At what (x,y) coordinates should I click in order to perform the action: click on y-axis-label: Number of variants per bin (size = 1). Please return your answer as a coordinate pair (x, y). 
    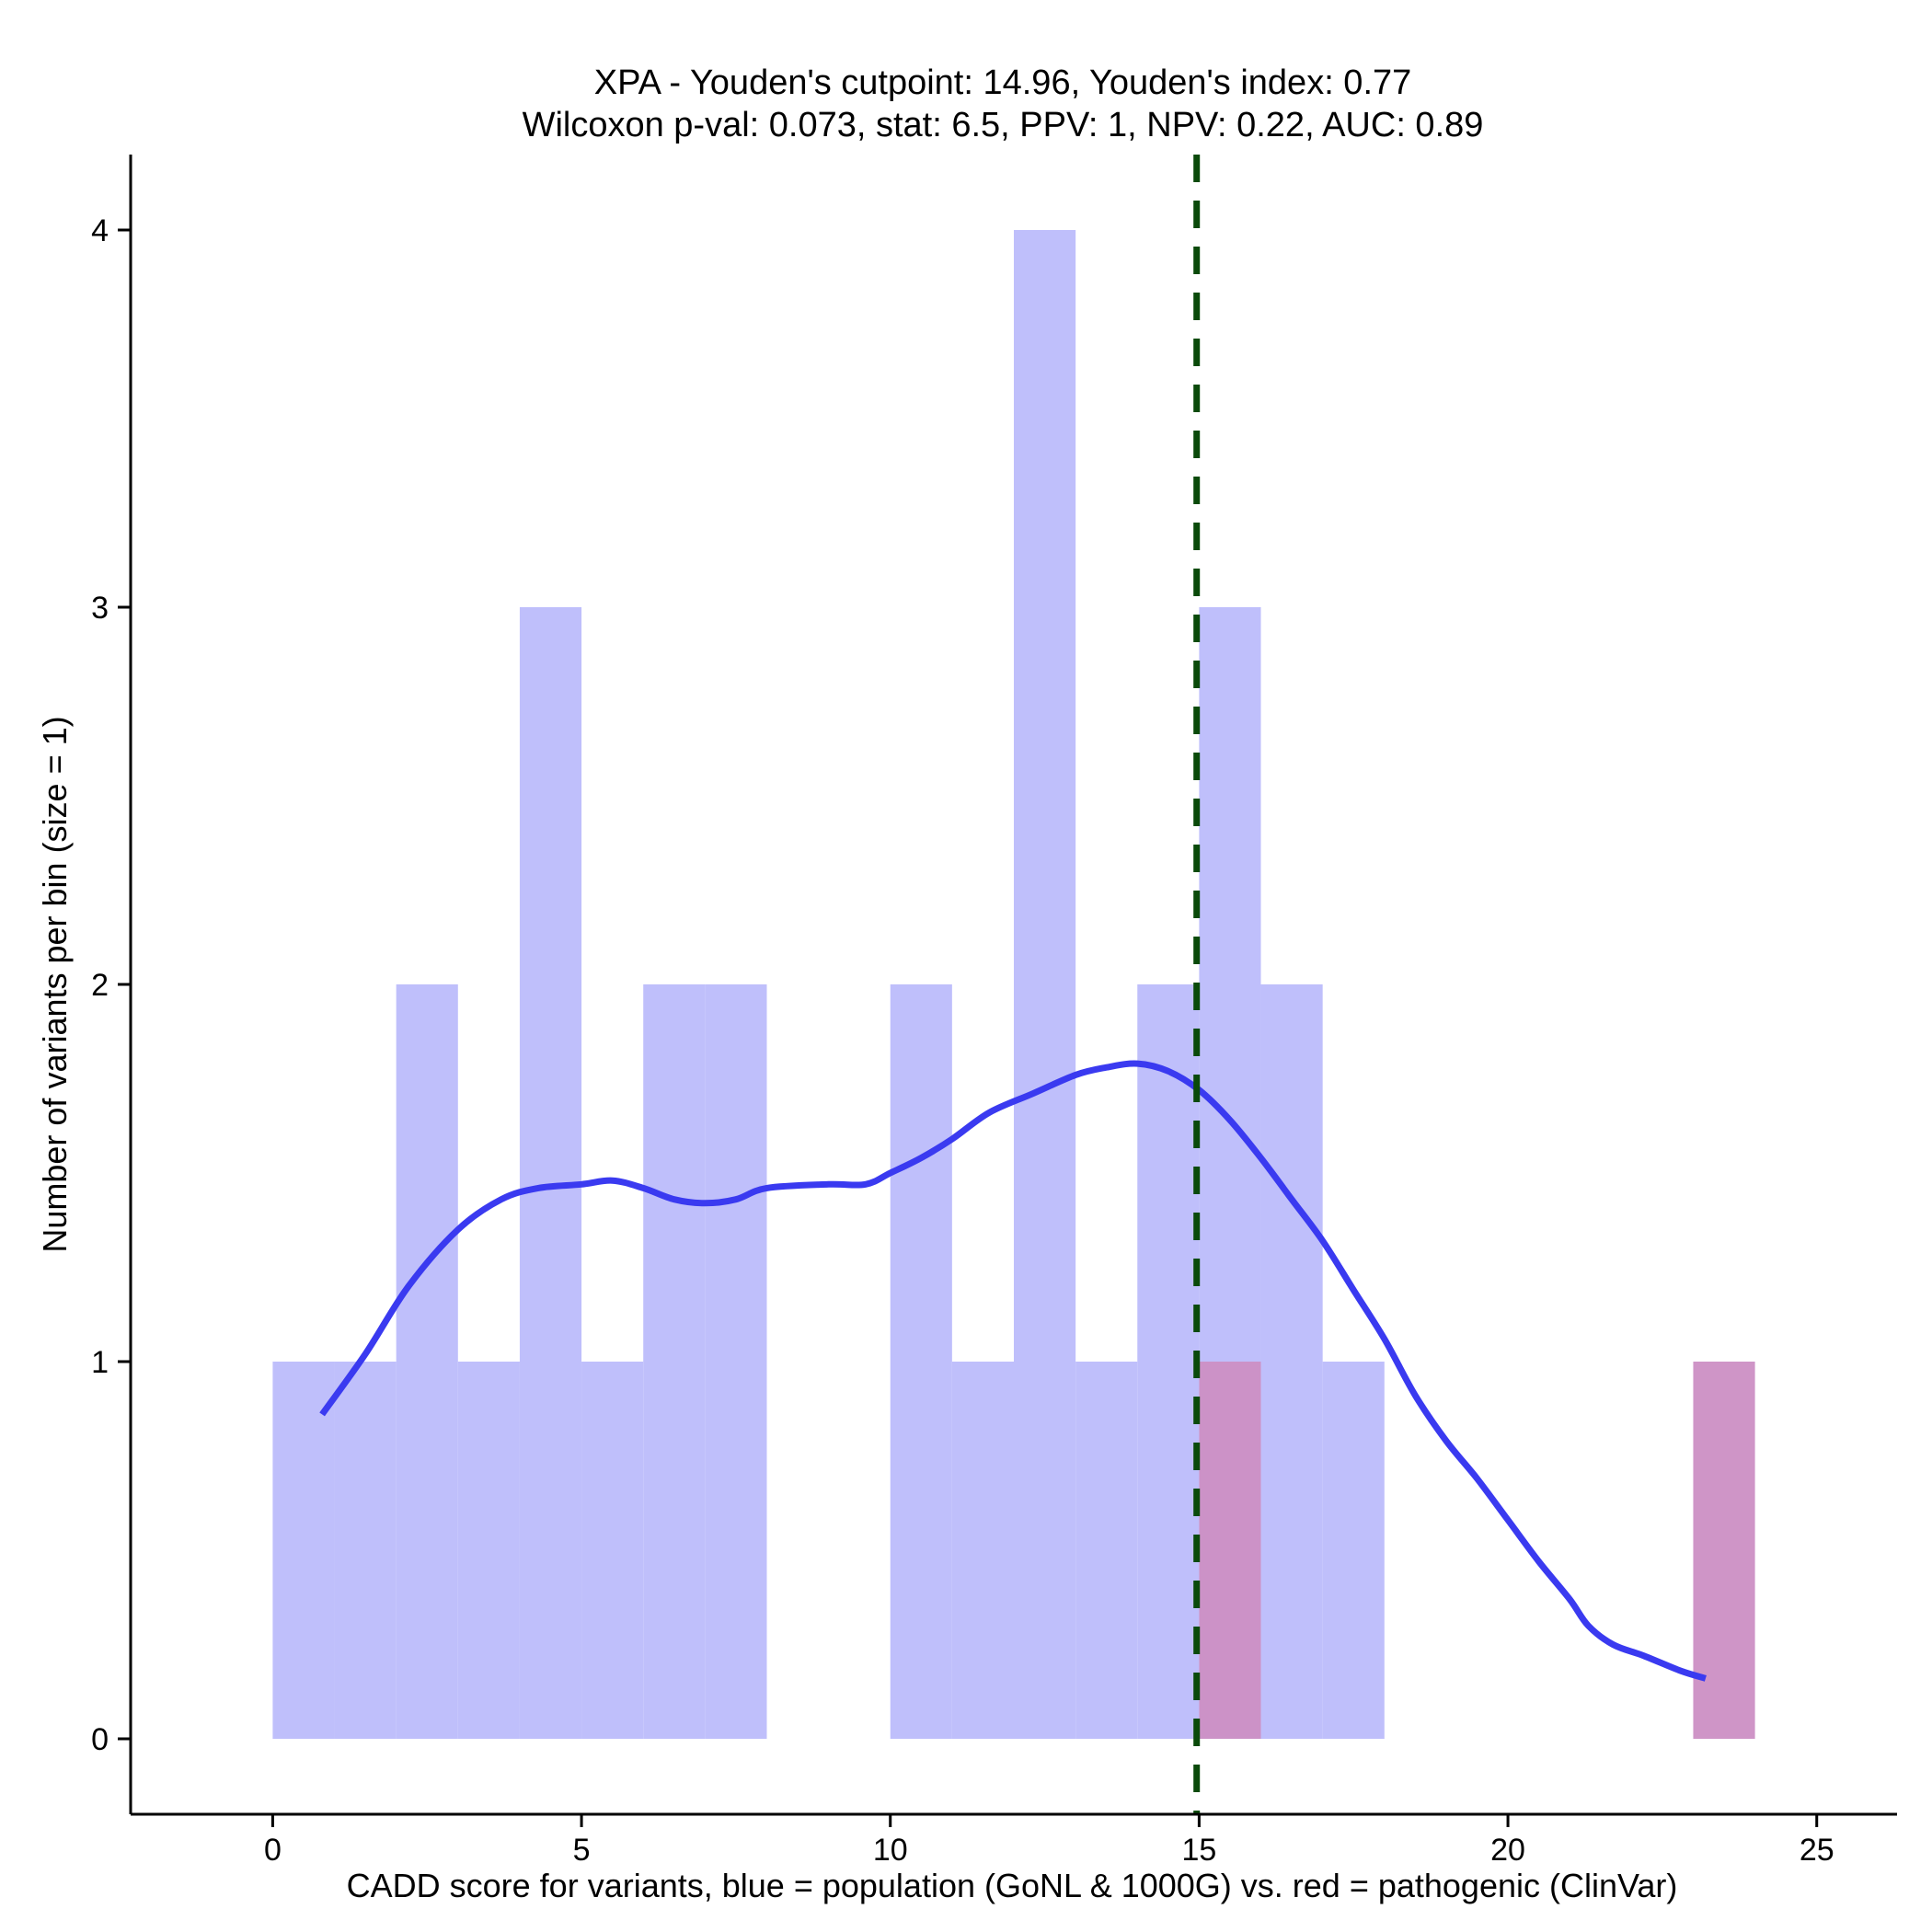
    Looking at the image, I should click on (55, 984).